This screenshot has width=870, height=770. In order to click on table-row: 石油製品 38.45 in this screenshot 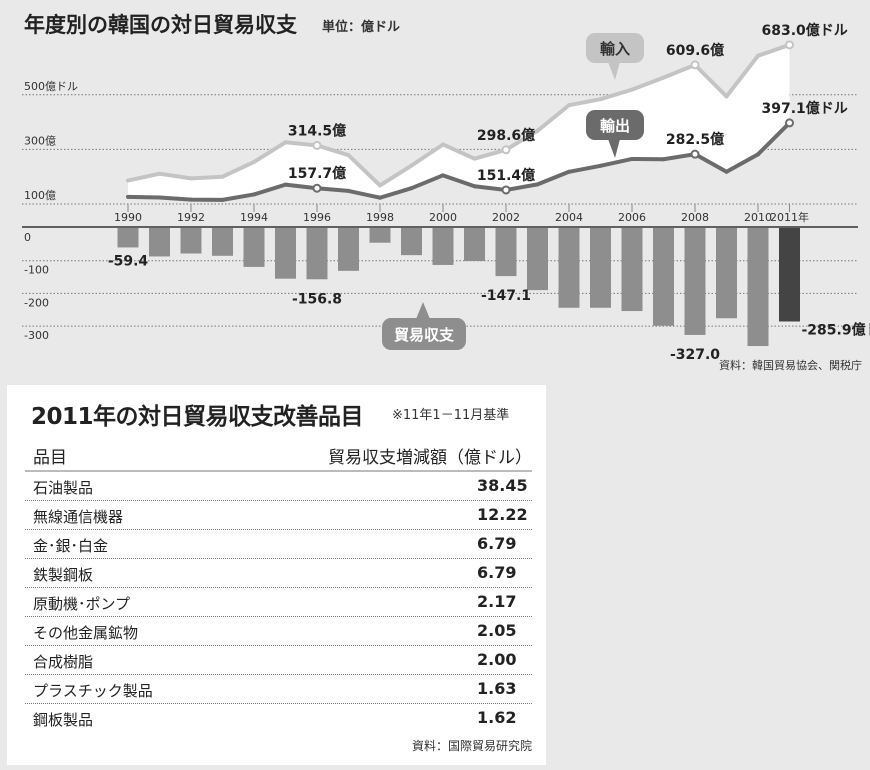, I will do `click(278, 486)`.